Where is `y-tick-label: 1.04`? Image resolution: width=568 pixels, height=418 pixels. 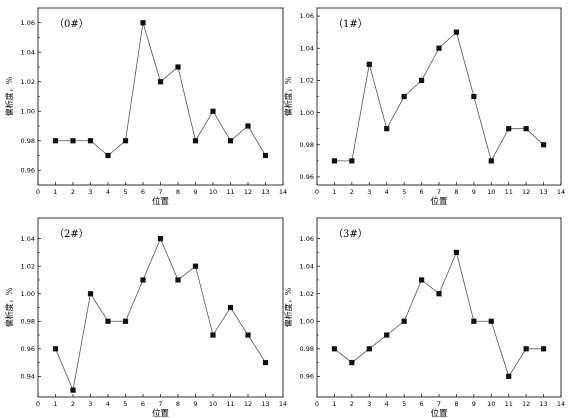
y-tick-label: 1.04 is located at coordinates (28, 52).